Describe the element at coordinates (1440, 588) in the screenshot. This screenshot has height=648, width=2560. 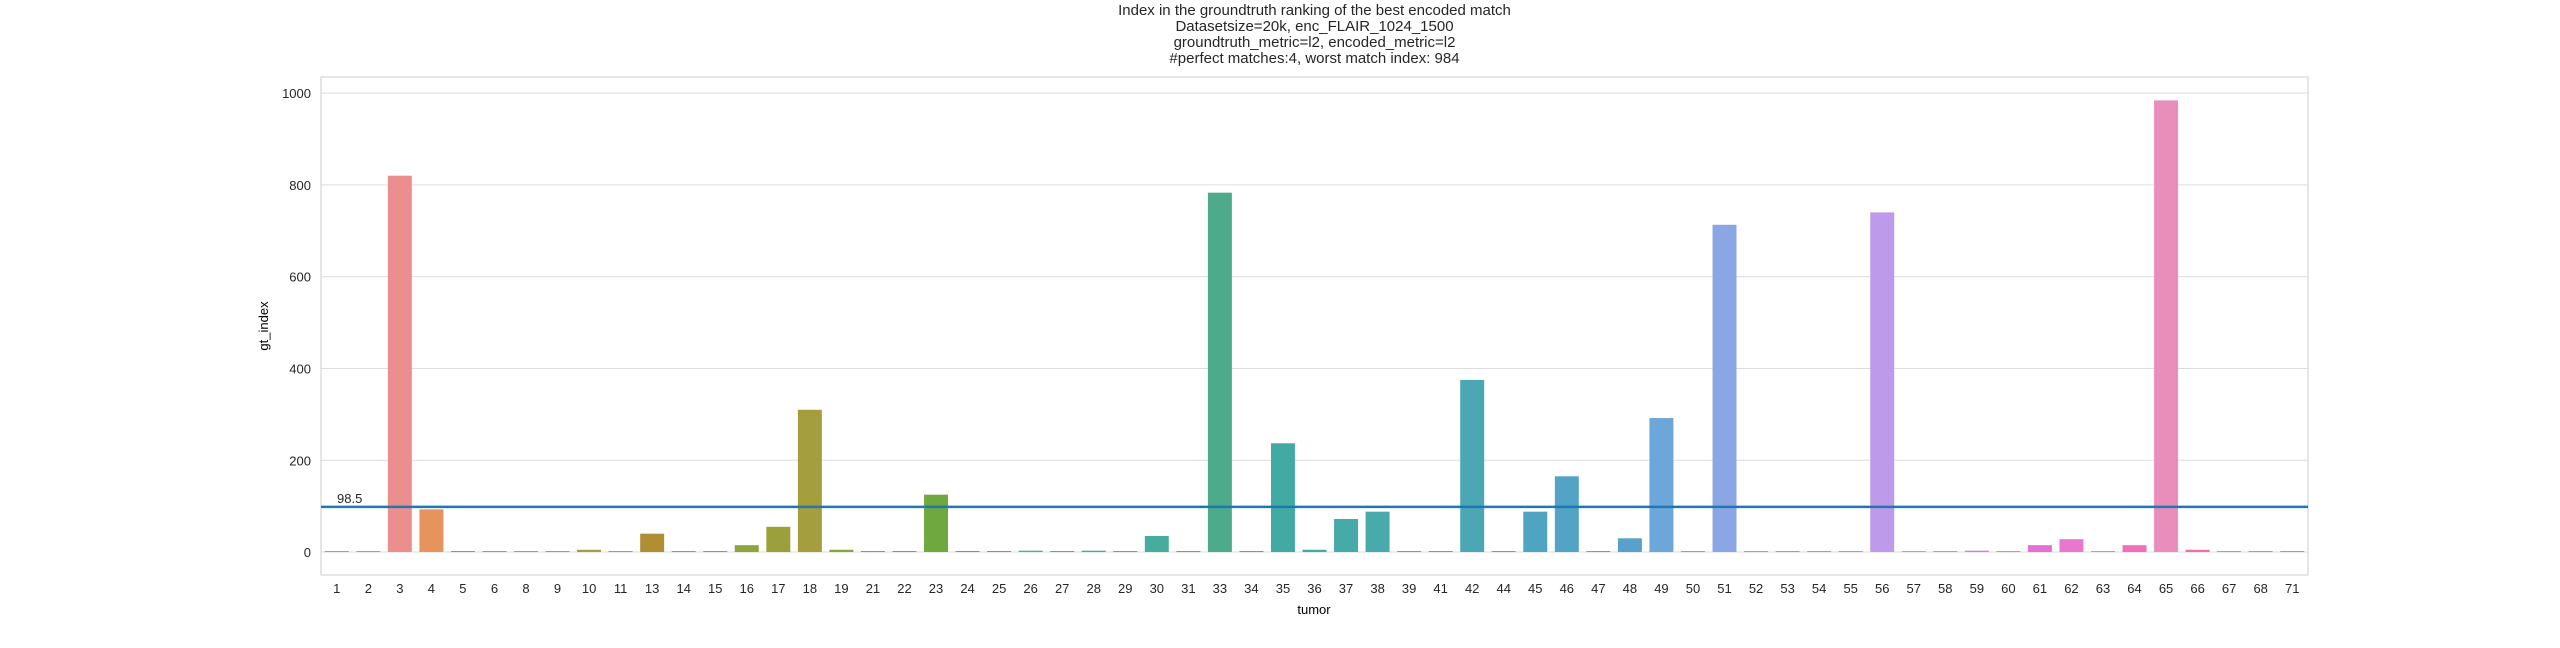
I see `x-tick-label: 41` at that location.